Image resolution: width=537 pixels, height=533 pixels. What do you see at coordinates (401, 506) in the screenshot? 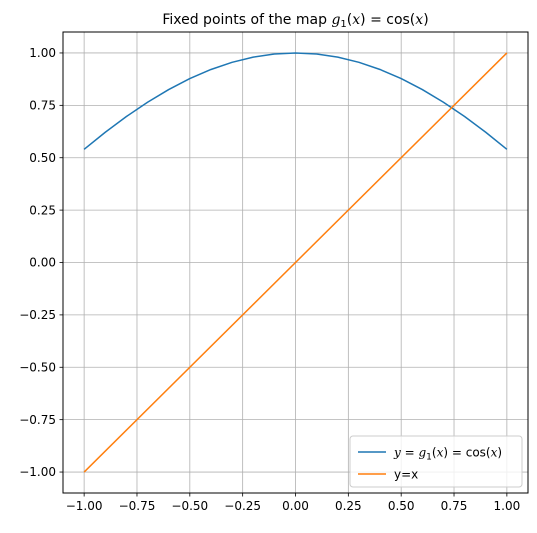
I see `x-tick-label: 0.50` at bounding box center [401, 506].